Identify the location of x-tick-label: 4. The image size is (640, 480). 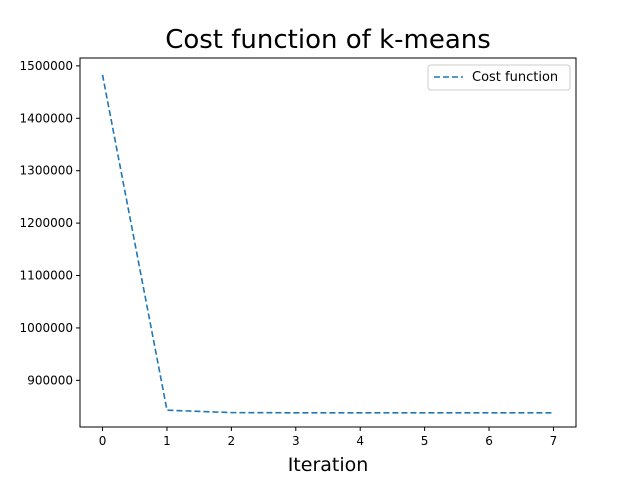
(360, 441).